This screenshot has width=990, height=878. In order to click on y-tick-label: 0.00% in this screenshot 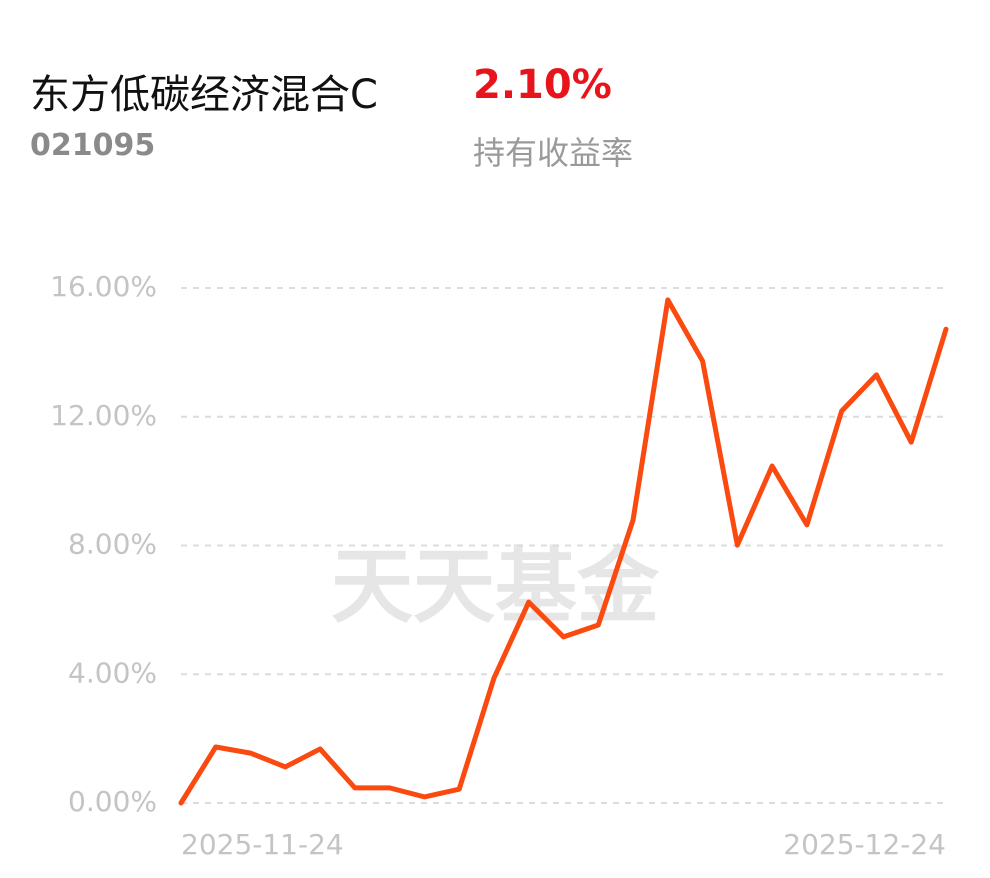, I will do `click(112, 801)`.